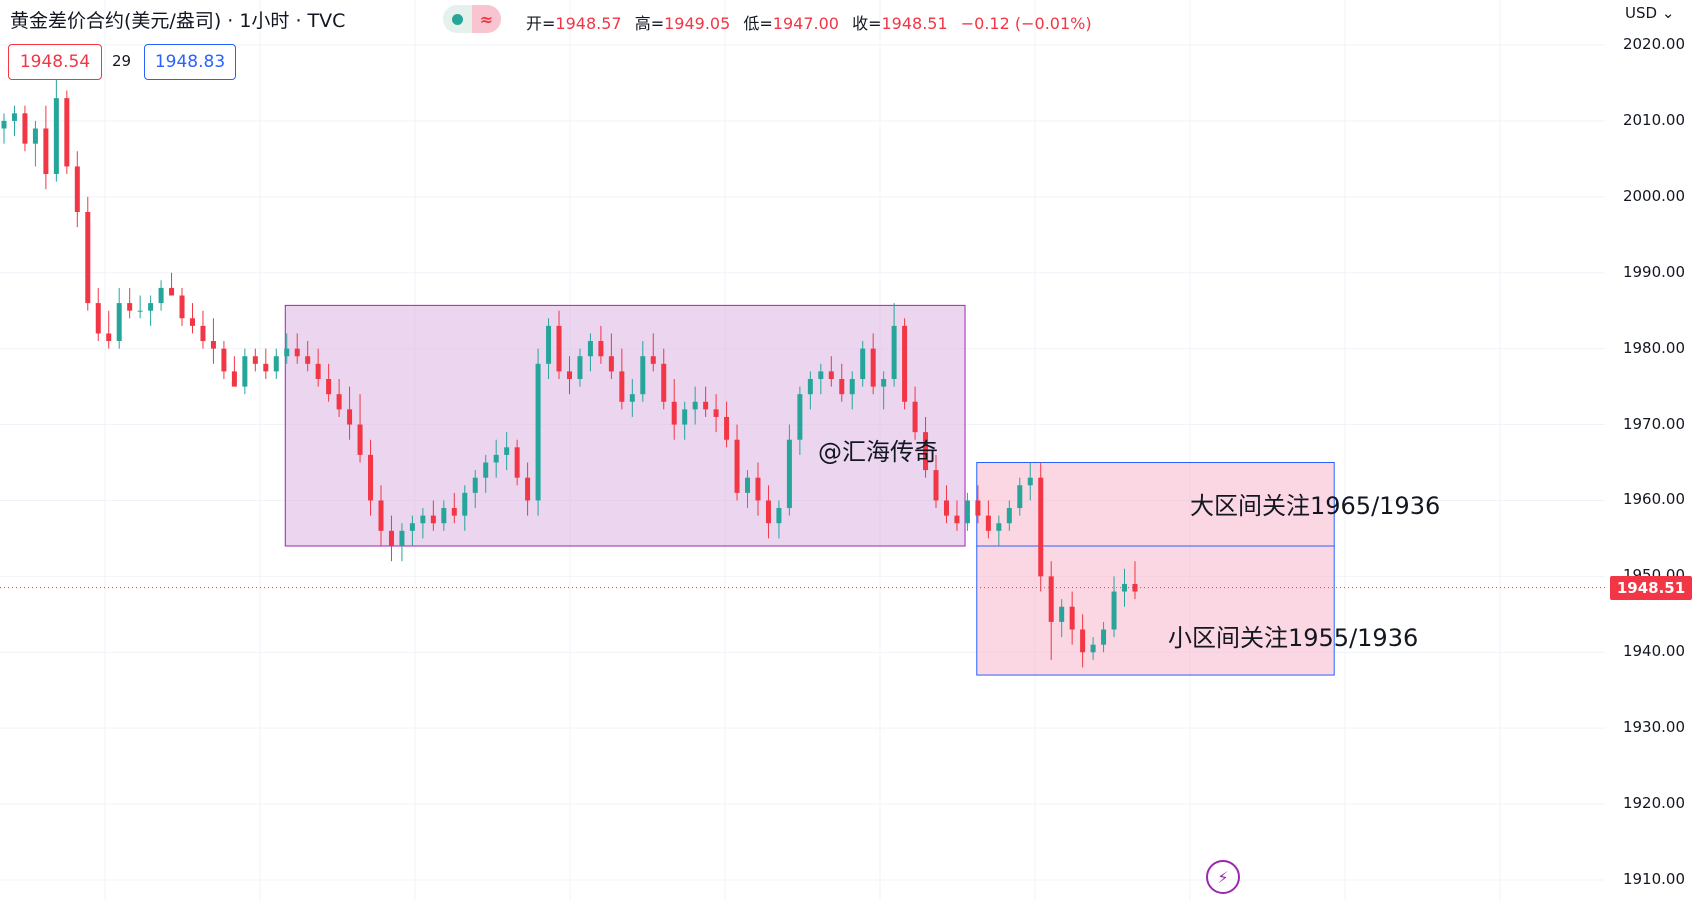 This screenshot has width=1697, height=900. I want to click on big-range-label: 大区间关注1965/1936, so click(1315, 506).